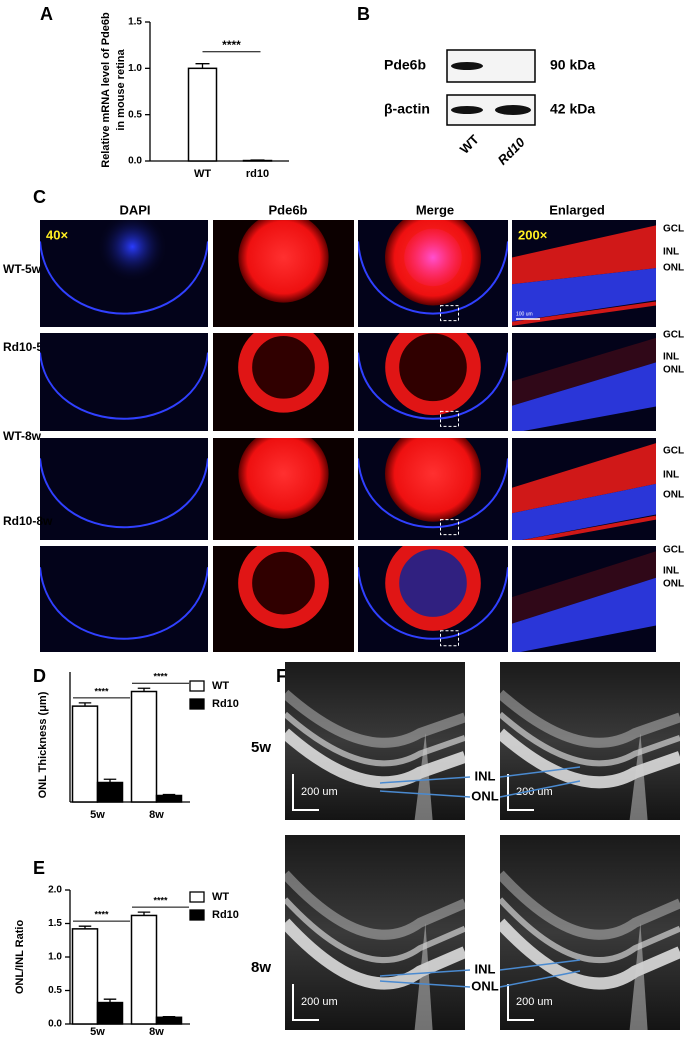 The image size is (685, 1039). Describe the element at coordinates (283, 587) in the screenshot. I see `lens-ring` at that location.